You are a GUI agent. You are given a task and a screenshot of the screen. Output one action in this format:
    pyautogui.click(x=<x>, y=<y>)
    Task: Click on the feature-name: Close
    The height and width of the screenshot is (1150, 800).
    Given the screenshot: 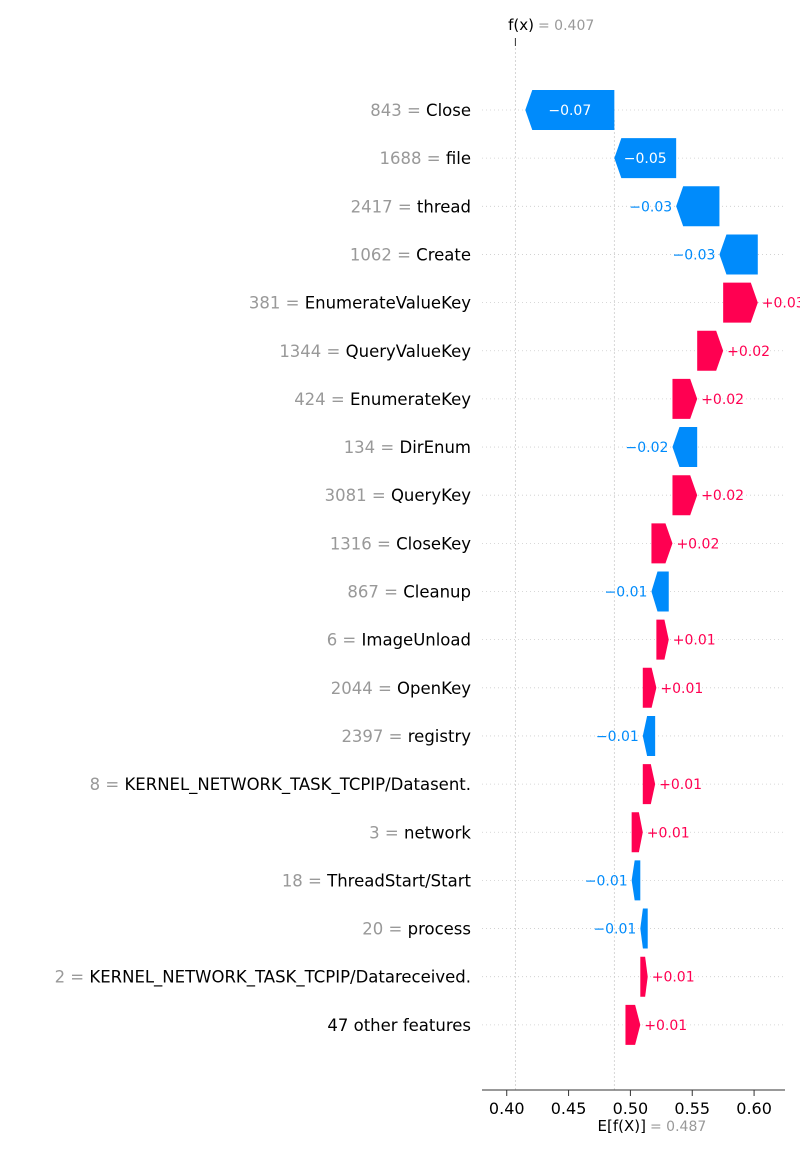 What is the action you would take?
    pyautogui.click(x=448, y=110)
    